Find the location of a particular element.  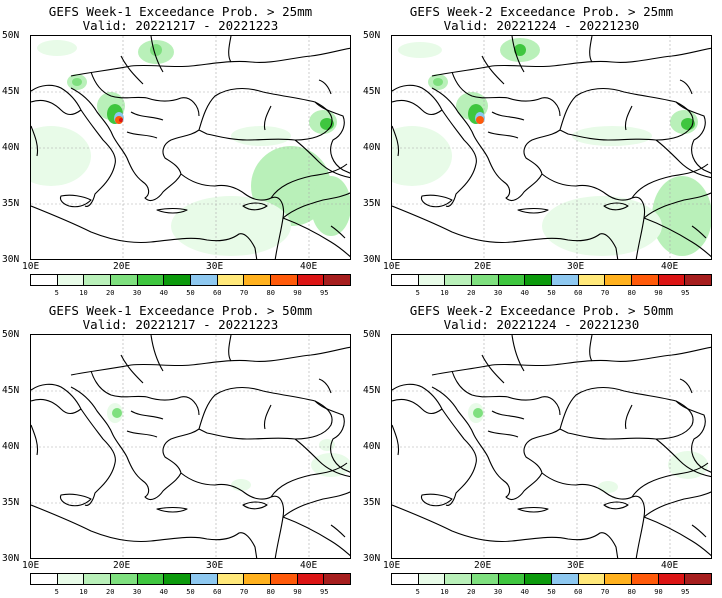

panel-valid-dates: Valid: 20221217 - 20221223 is located at coordinates (180, 324).